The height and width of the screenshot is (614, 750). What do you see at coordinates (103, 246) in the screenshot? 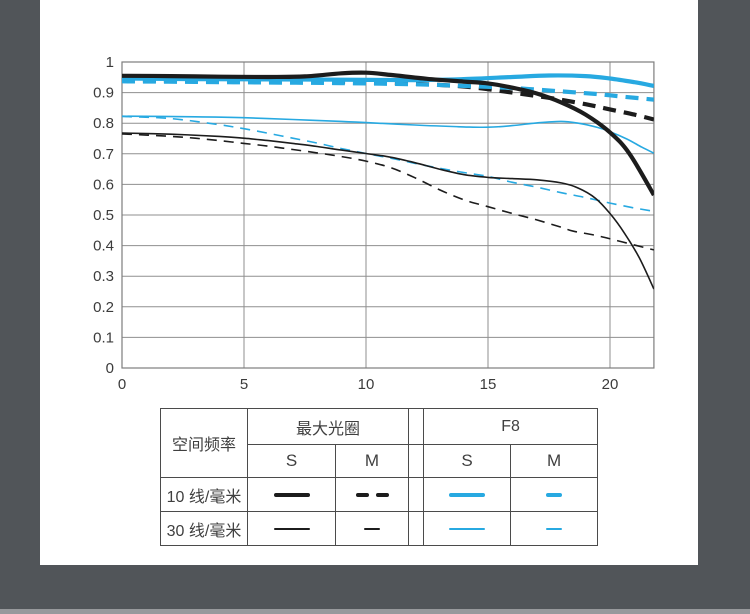
I see `y-axis-tick-label: 0.4` at bounding box center [103, 246].